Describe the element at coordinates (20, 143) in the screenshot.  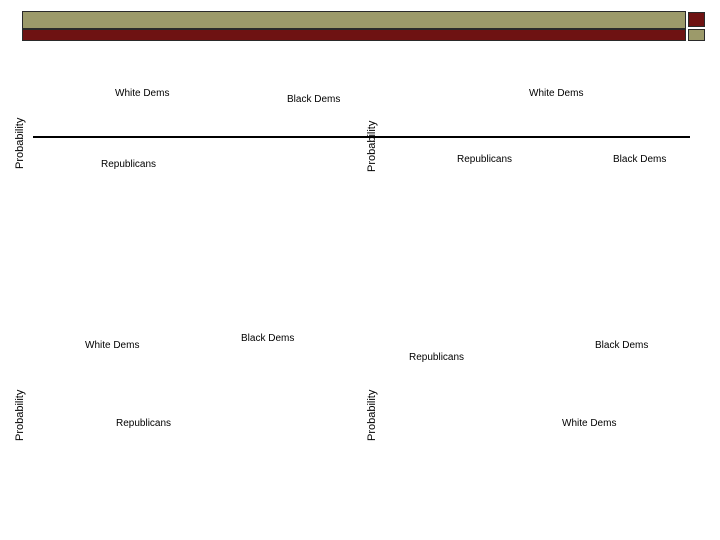
I see `panel-1-y-axis-label: Probability` at that location.